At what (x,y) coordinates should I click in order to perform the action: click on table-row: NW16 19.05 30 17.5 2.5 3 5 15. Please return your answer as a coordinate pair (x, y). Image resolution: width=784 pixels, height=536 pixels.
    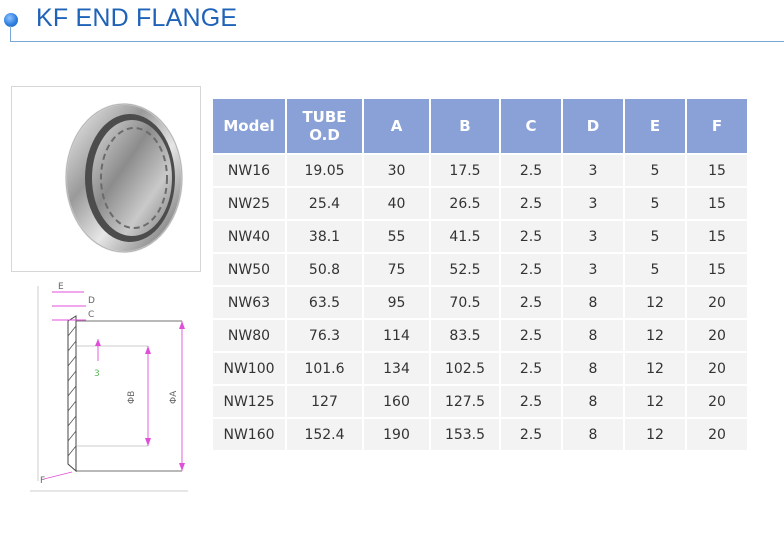
    Looking at the image, I should click on (480, 170).